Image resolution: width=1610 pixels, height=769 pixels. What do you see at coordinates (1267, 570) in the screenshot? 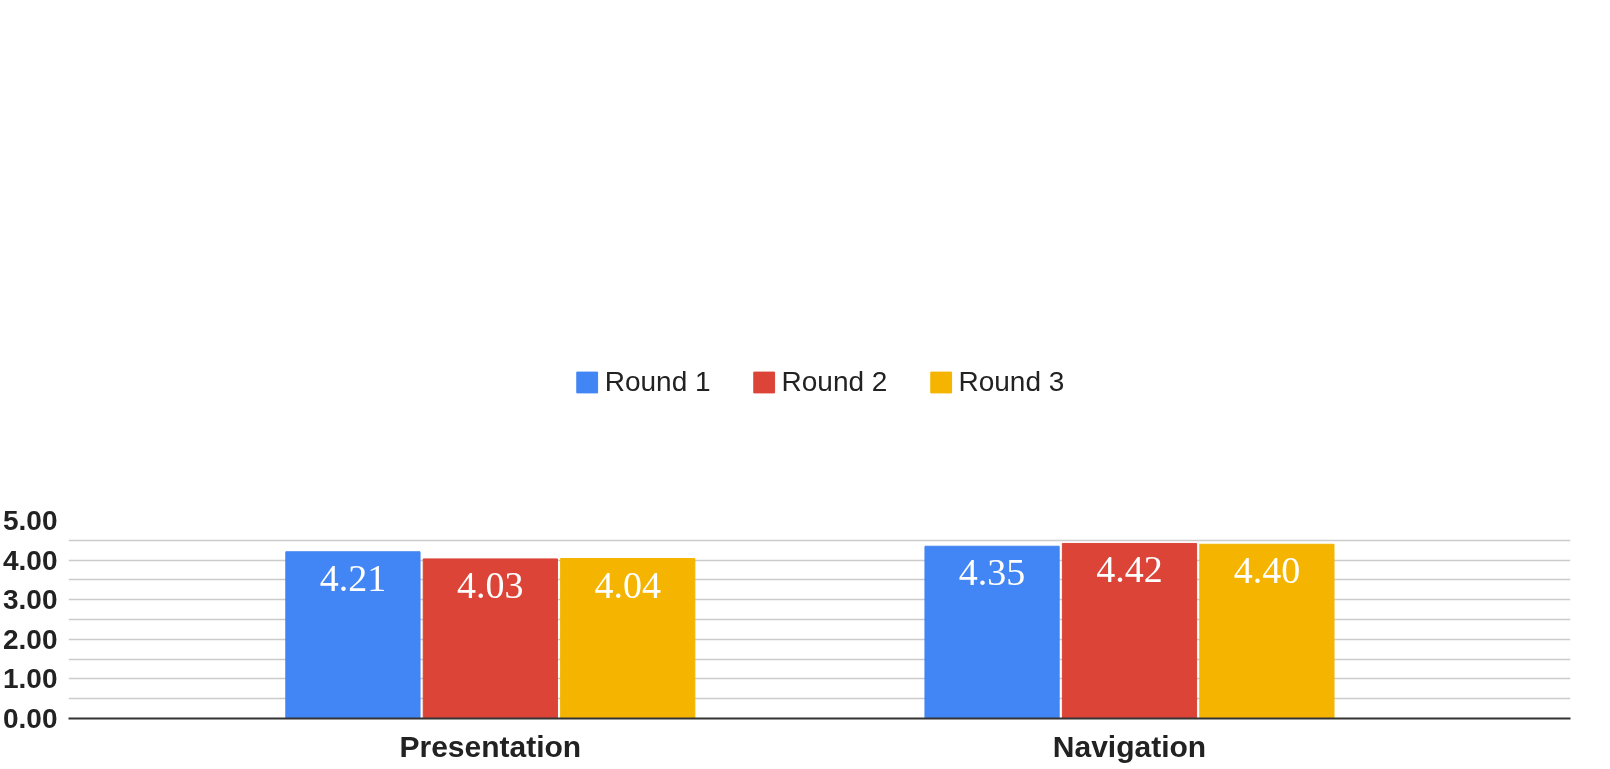
I see `data-label: 4.40` at bounding box center [1267, 570].